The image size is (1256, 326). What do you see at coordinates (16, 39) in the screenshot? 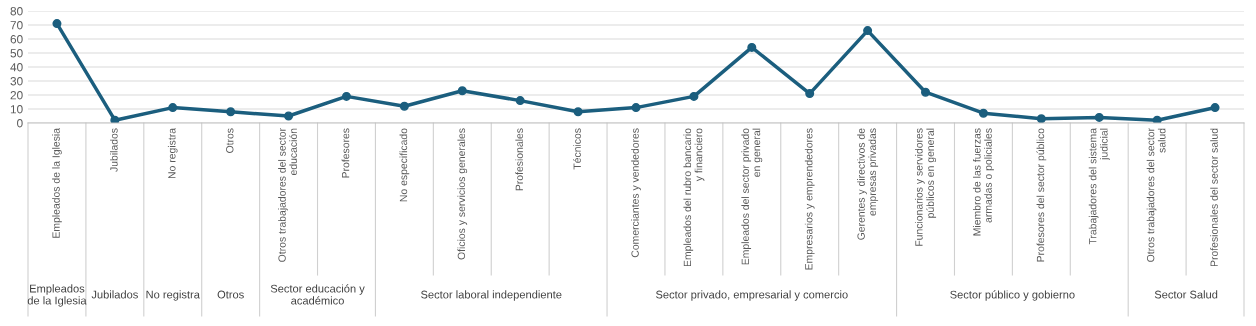
I see `y-tick-label: 60` at bounding box center [16, 39].